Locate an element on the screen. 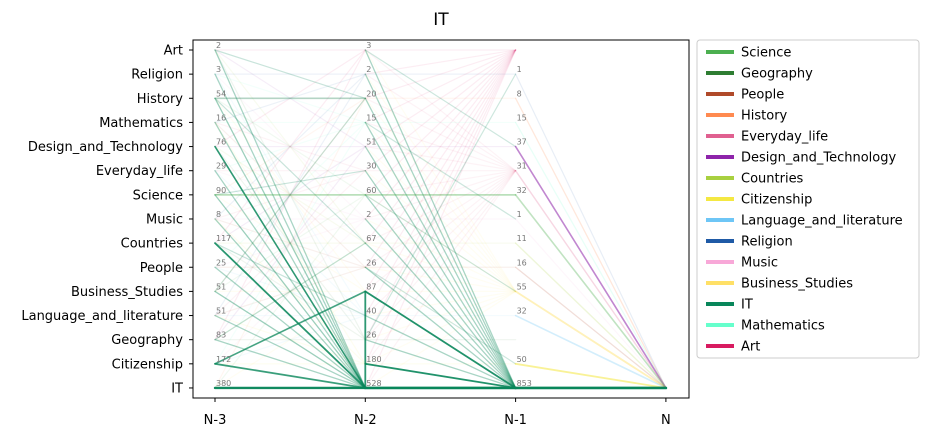 This screenshot has width=929, height=436. legend-label: Citizenship is located at coordinates (776, 200).